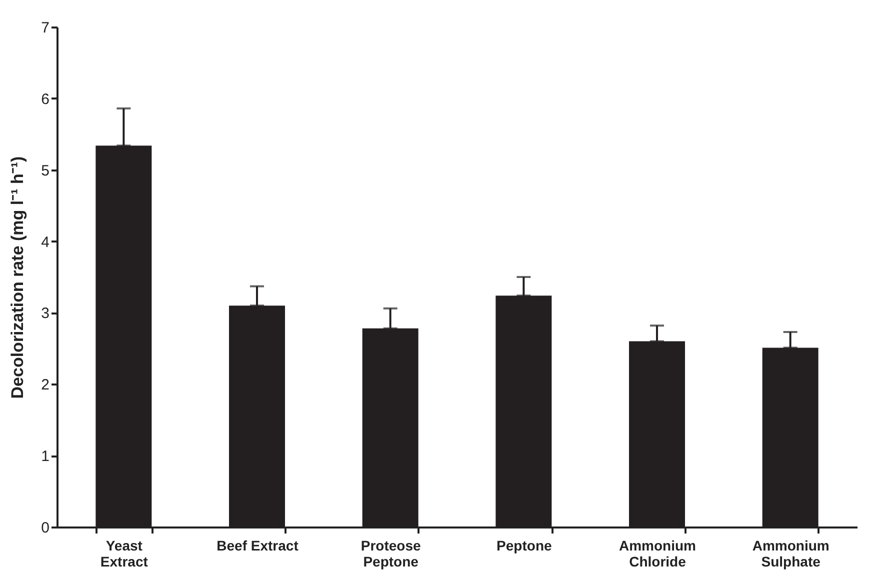  Describe the element at coordinates (524, 546) in the screenshot. I see `x-tick-label: Peptone` at that location.